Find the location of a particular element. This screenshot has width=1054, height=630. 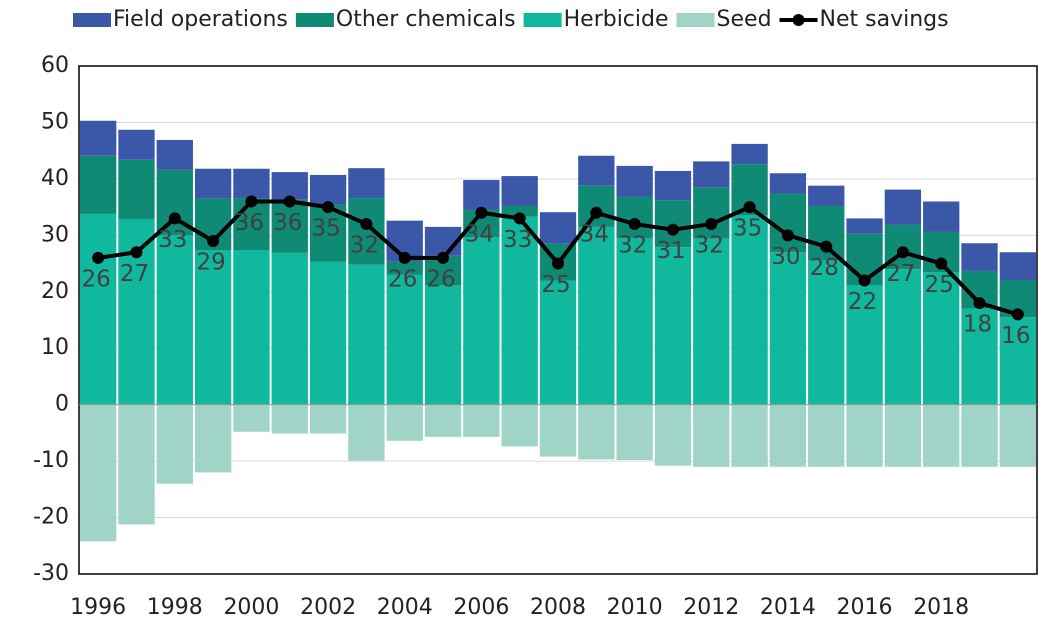

y-tick-label: 60 is located at coordinates (55, 65).